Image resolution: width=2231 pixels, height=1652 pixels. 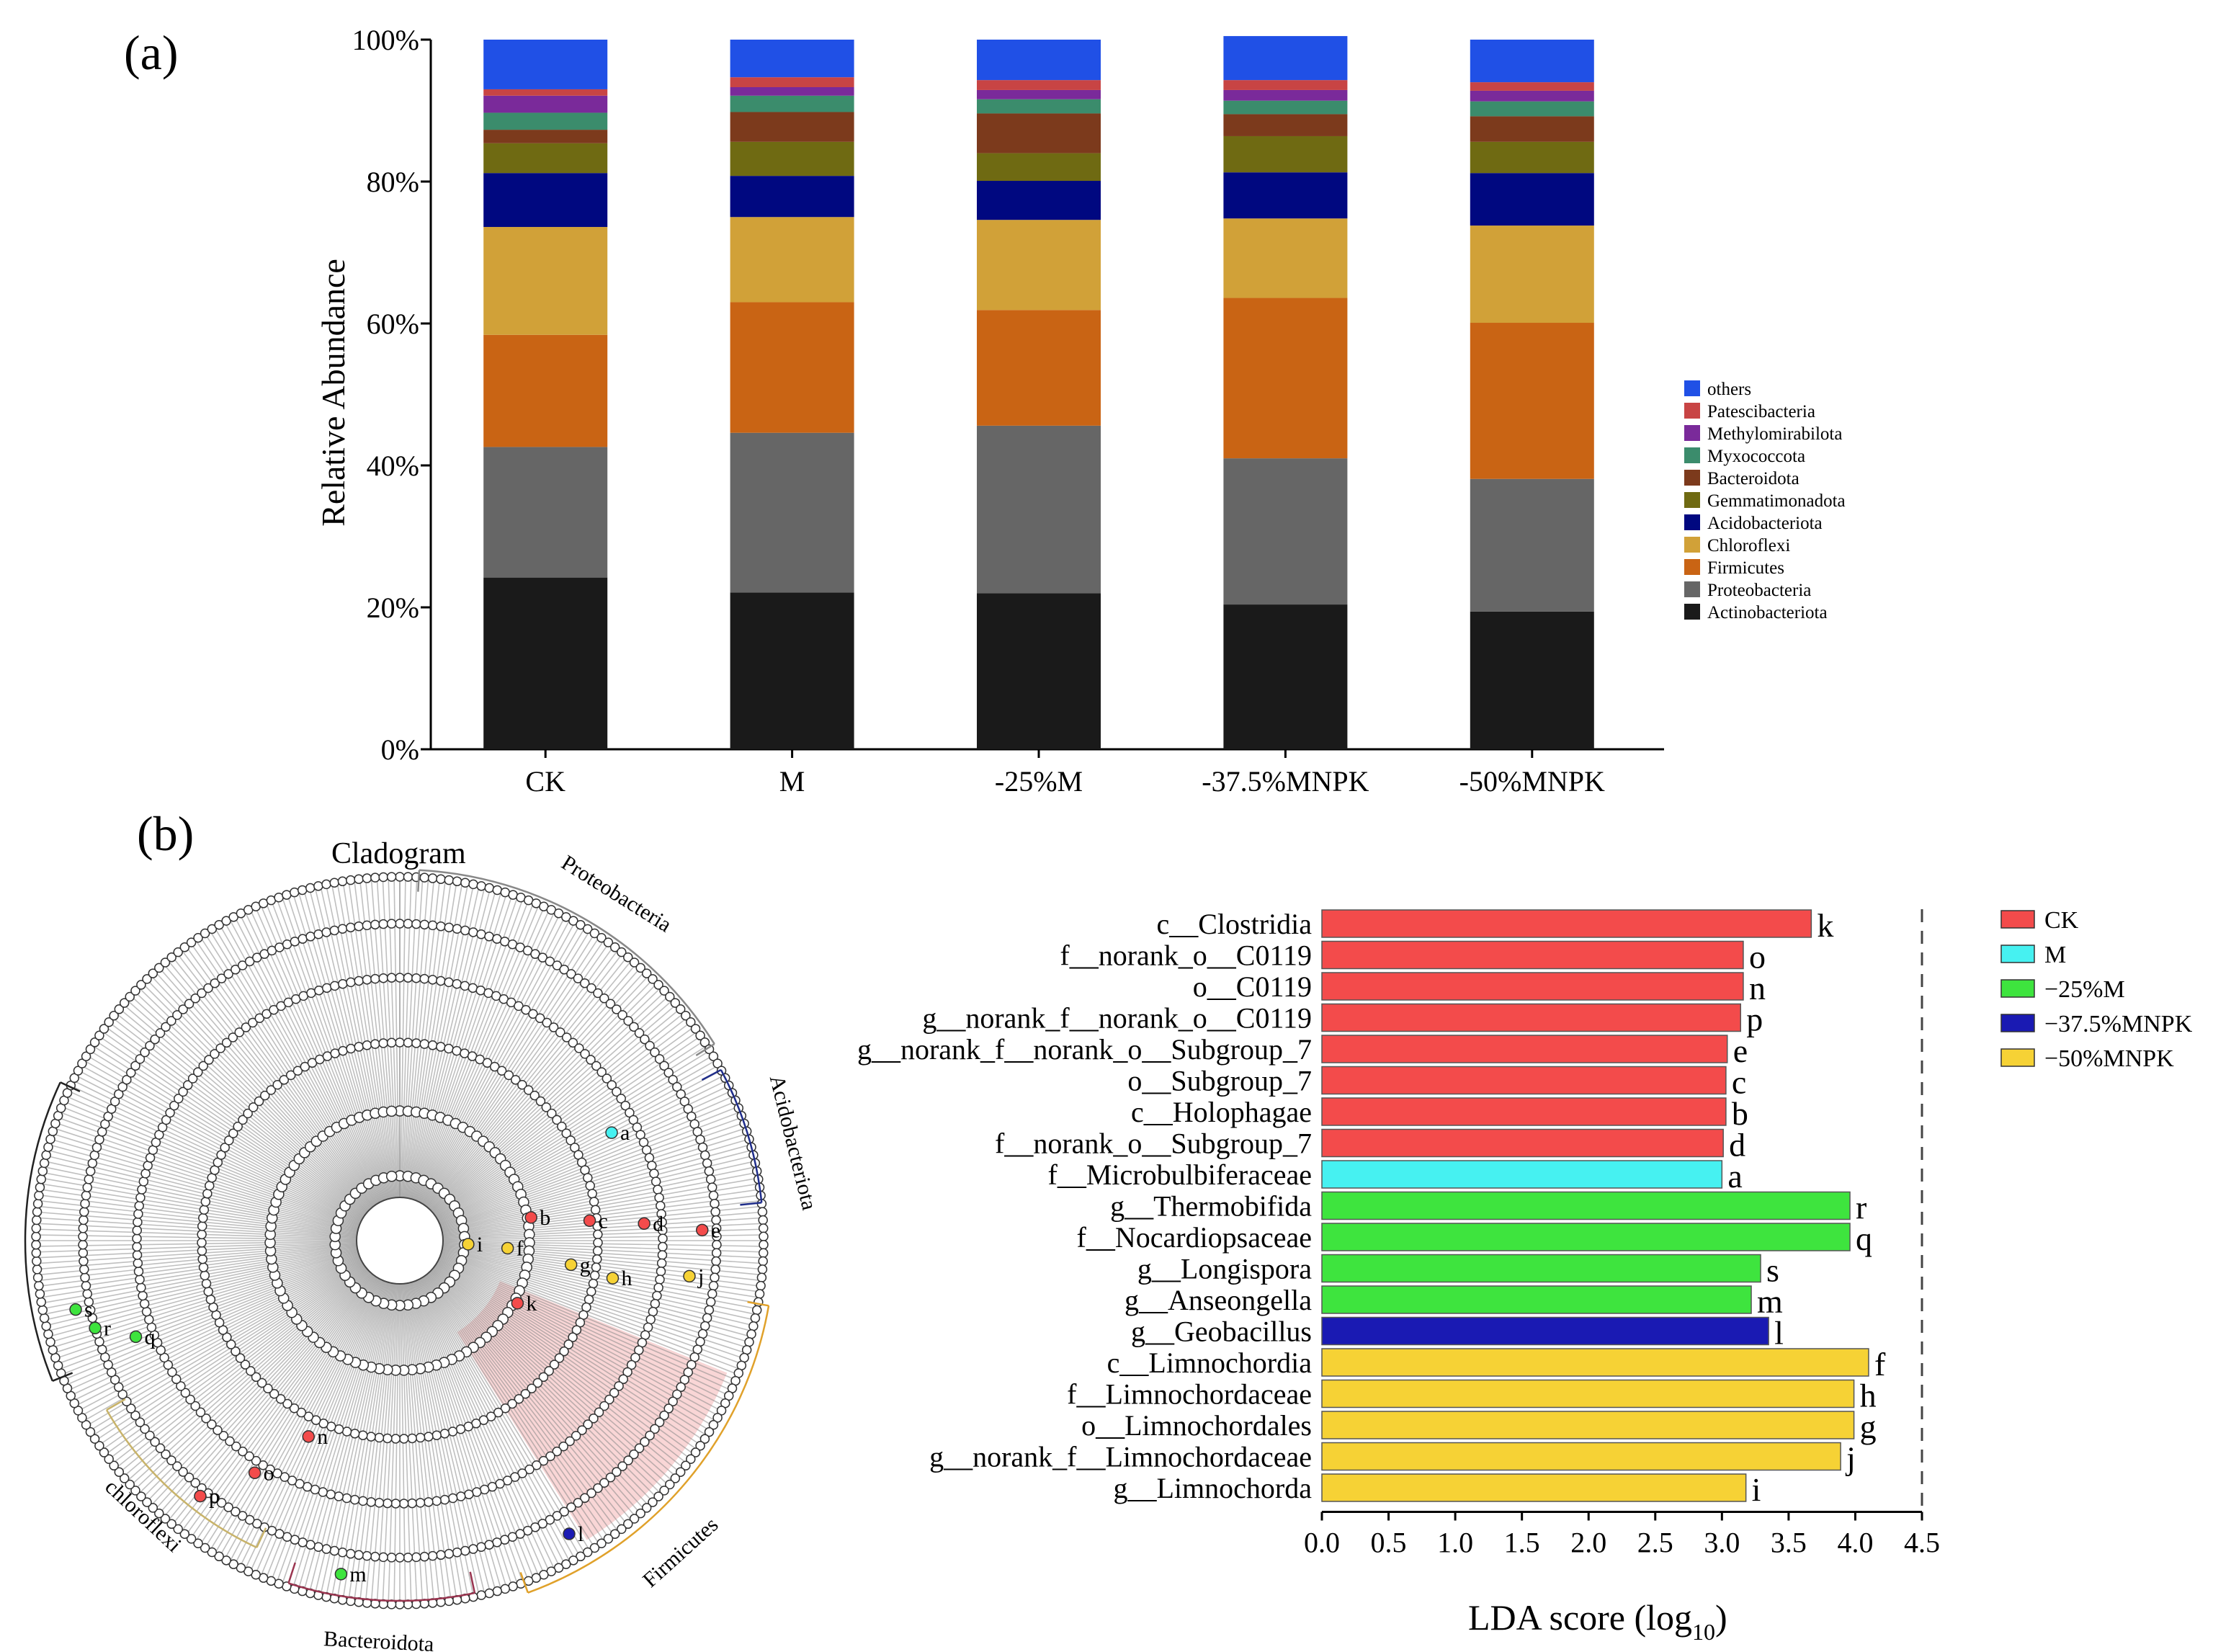 I want to click on lda-x-tick-label: 3.5, so click(x=1789, y=1543).